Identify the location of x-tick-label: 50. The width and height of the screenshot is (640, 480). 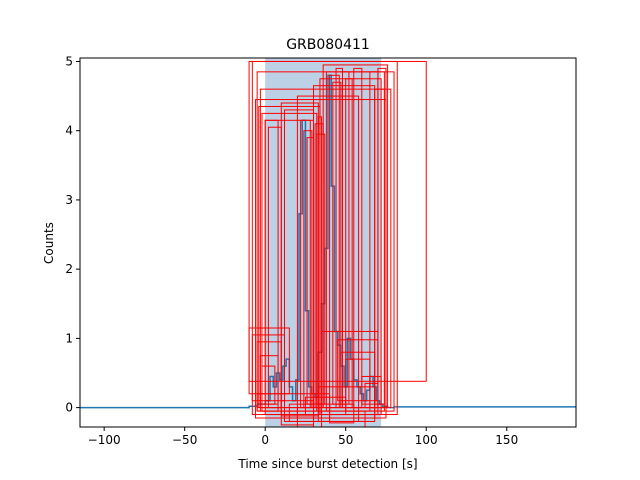
(345, 440).